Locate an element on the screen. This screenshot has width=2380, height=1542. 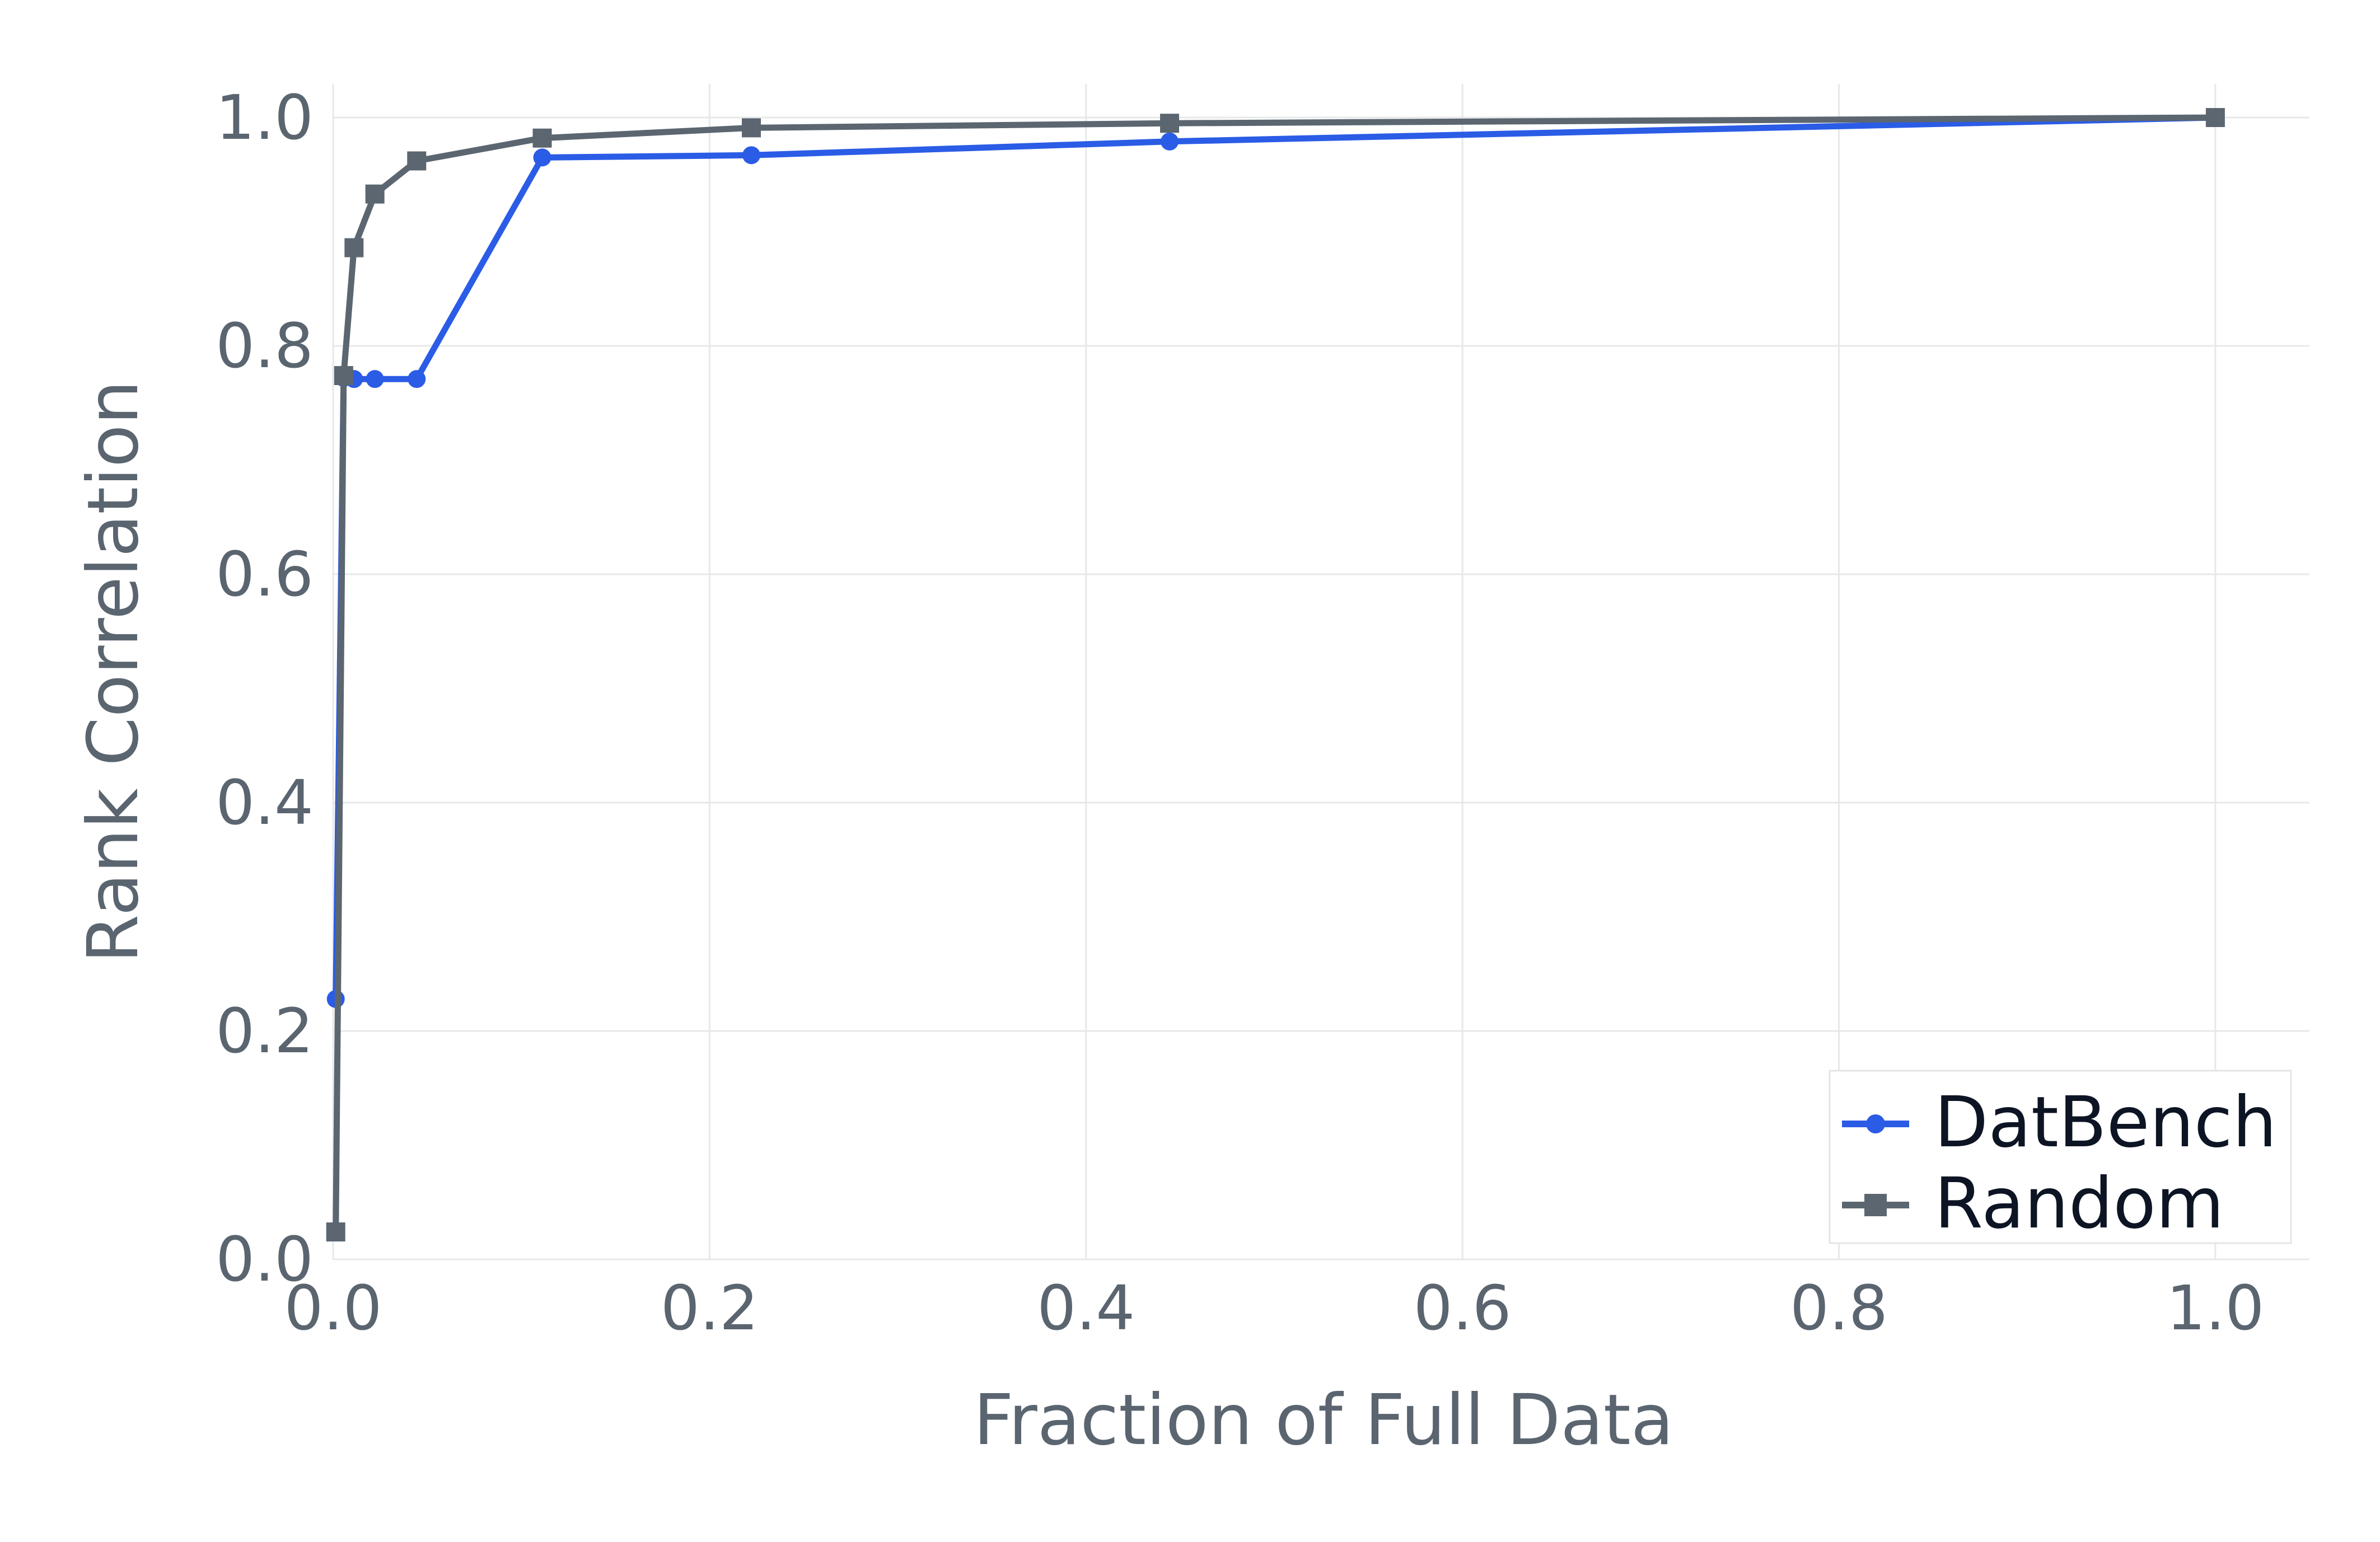
legend: DatBench Random is located at coordinates (2060, 1157).